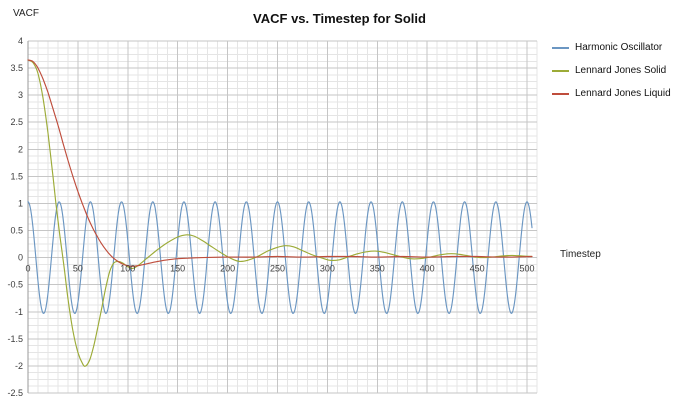 Image resolution: width=679 pixels, height=414 pixels. What do you see at coordinates (623, 93) in the screenshot?
I see `legend-label: Lennard Jones Liquid` at bounding box center [623, 93].